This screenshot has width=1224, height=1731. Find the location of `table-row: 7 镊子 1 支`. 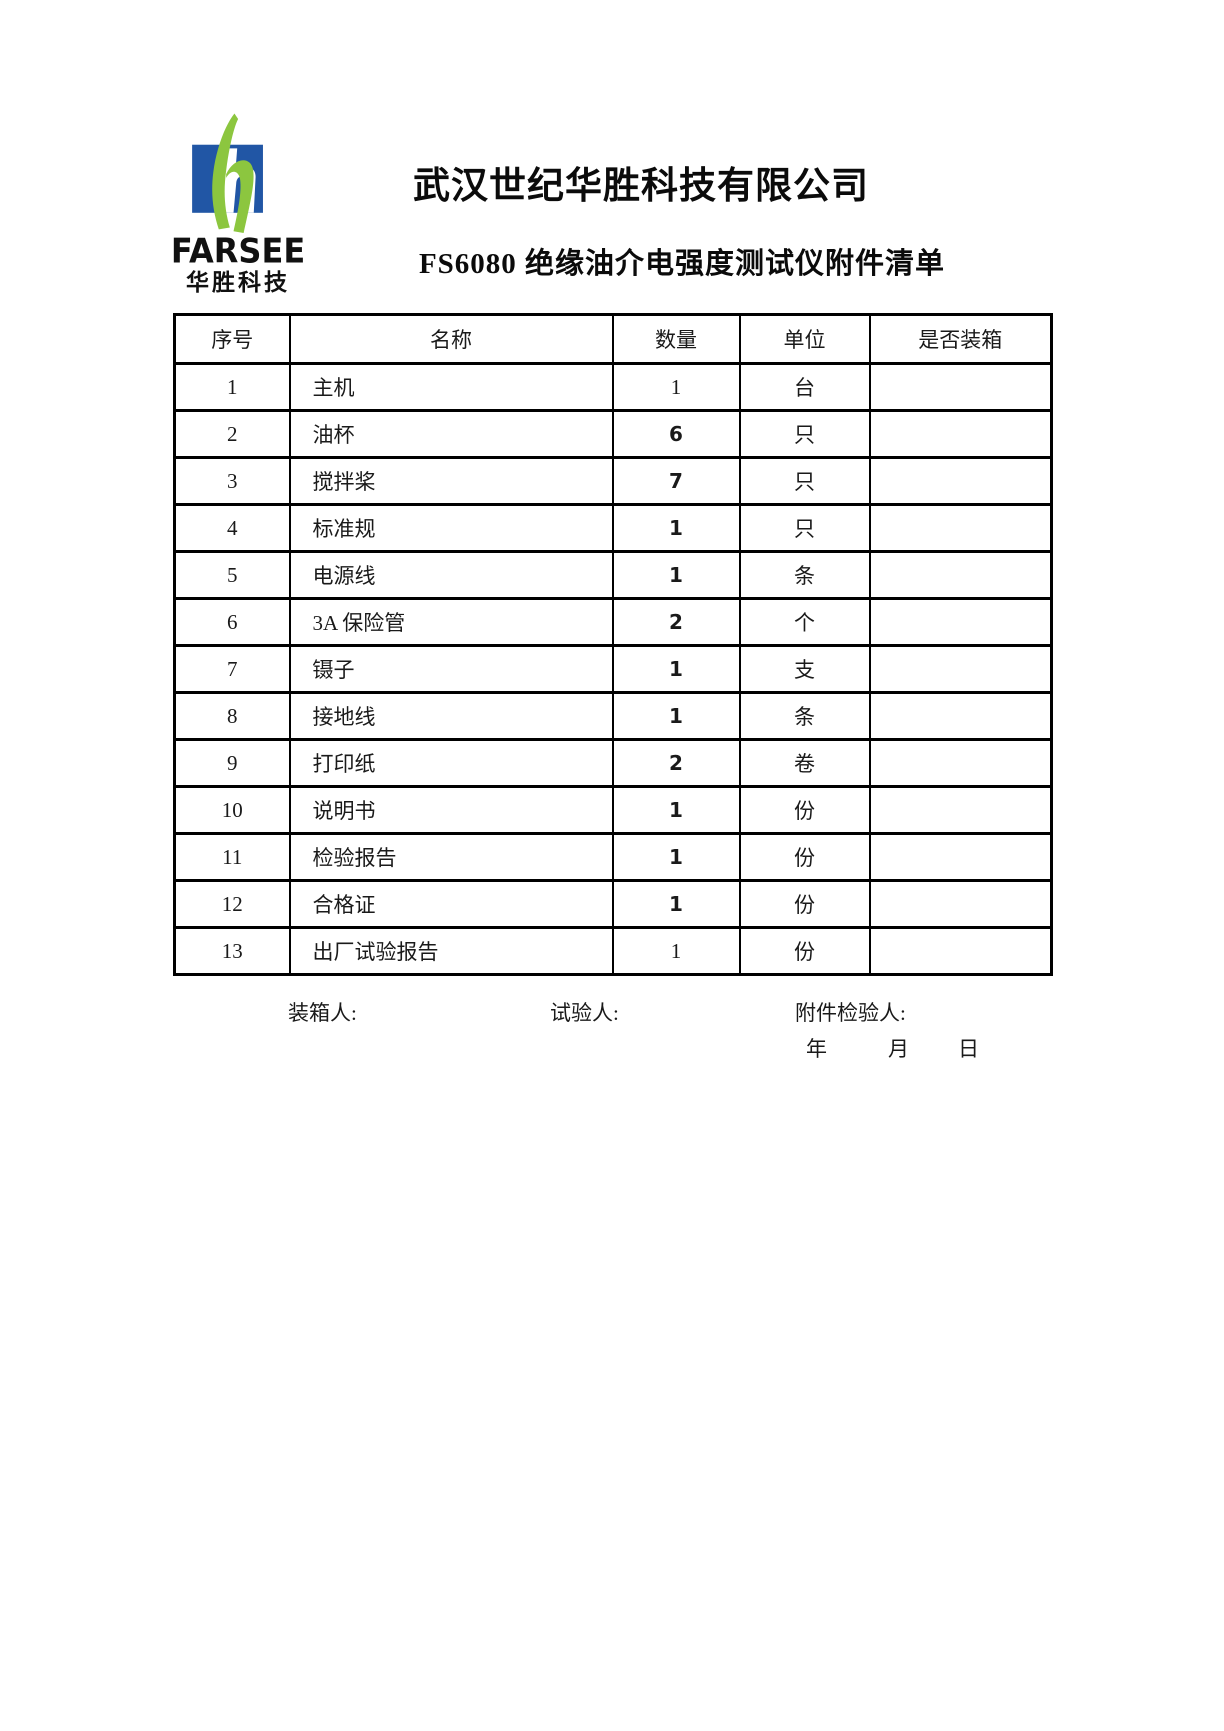

table-row: 7 镊子 1 支 is located at coordinates (613, 669).